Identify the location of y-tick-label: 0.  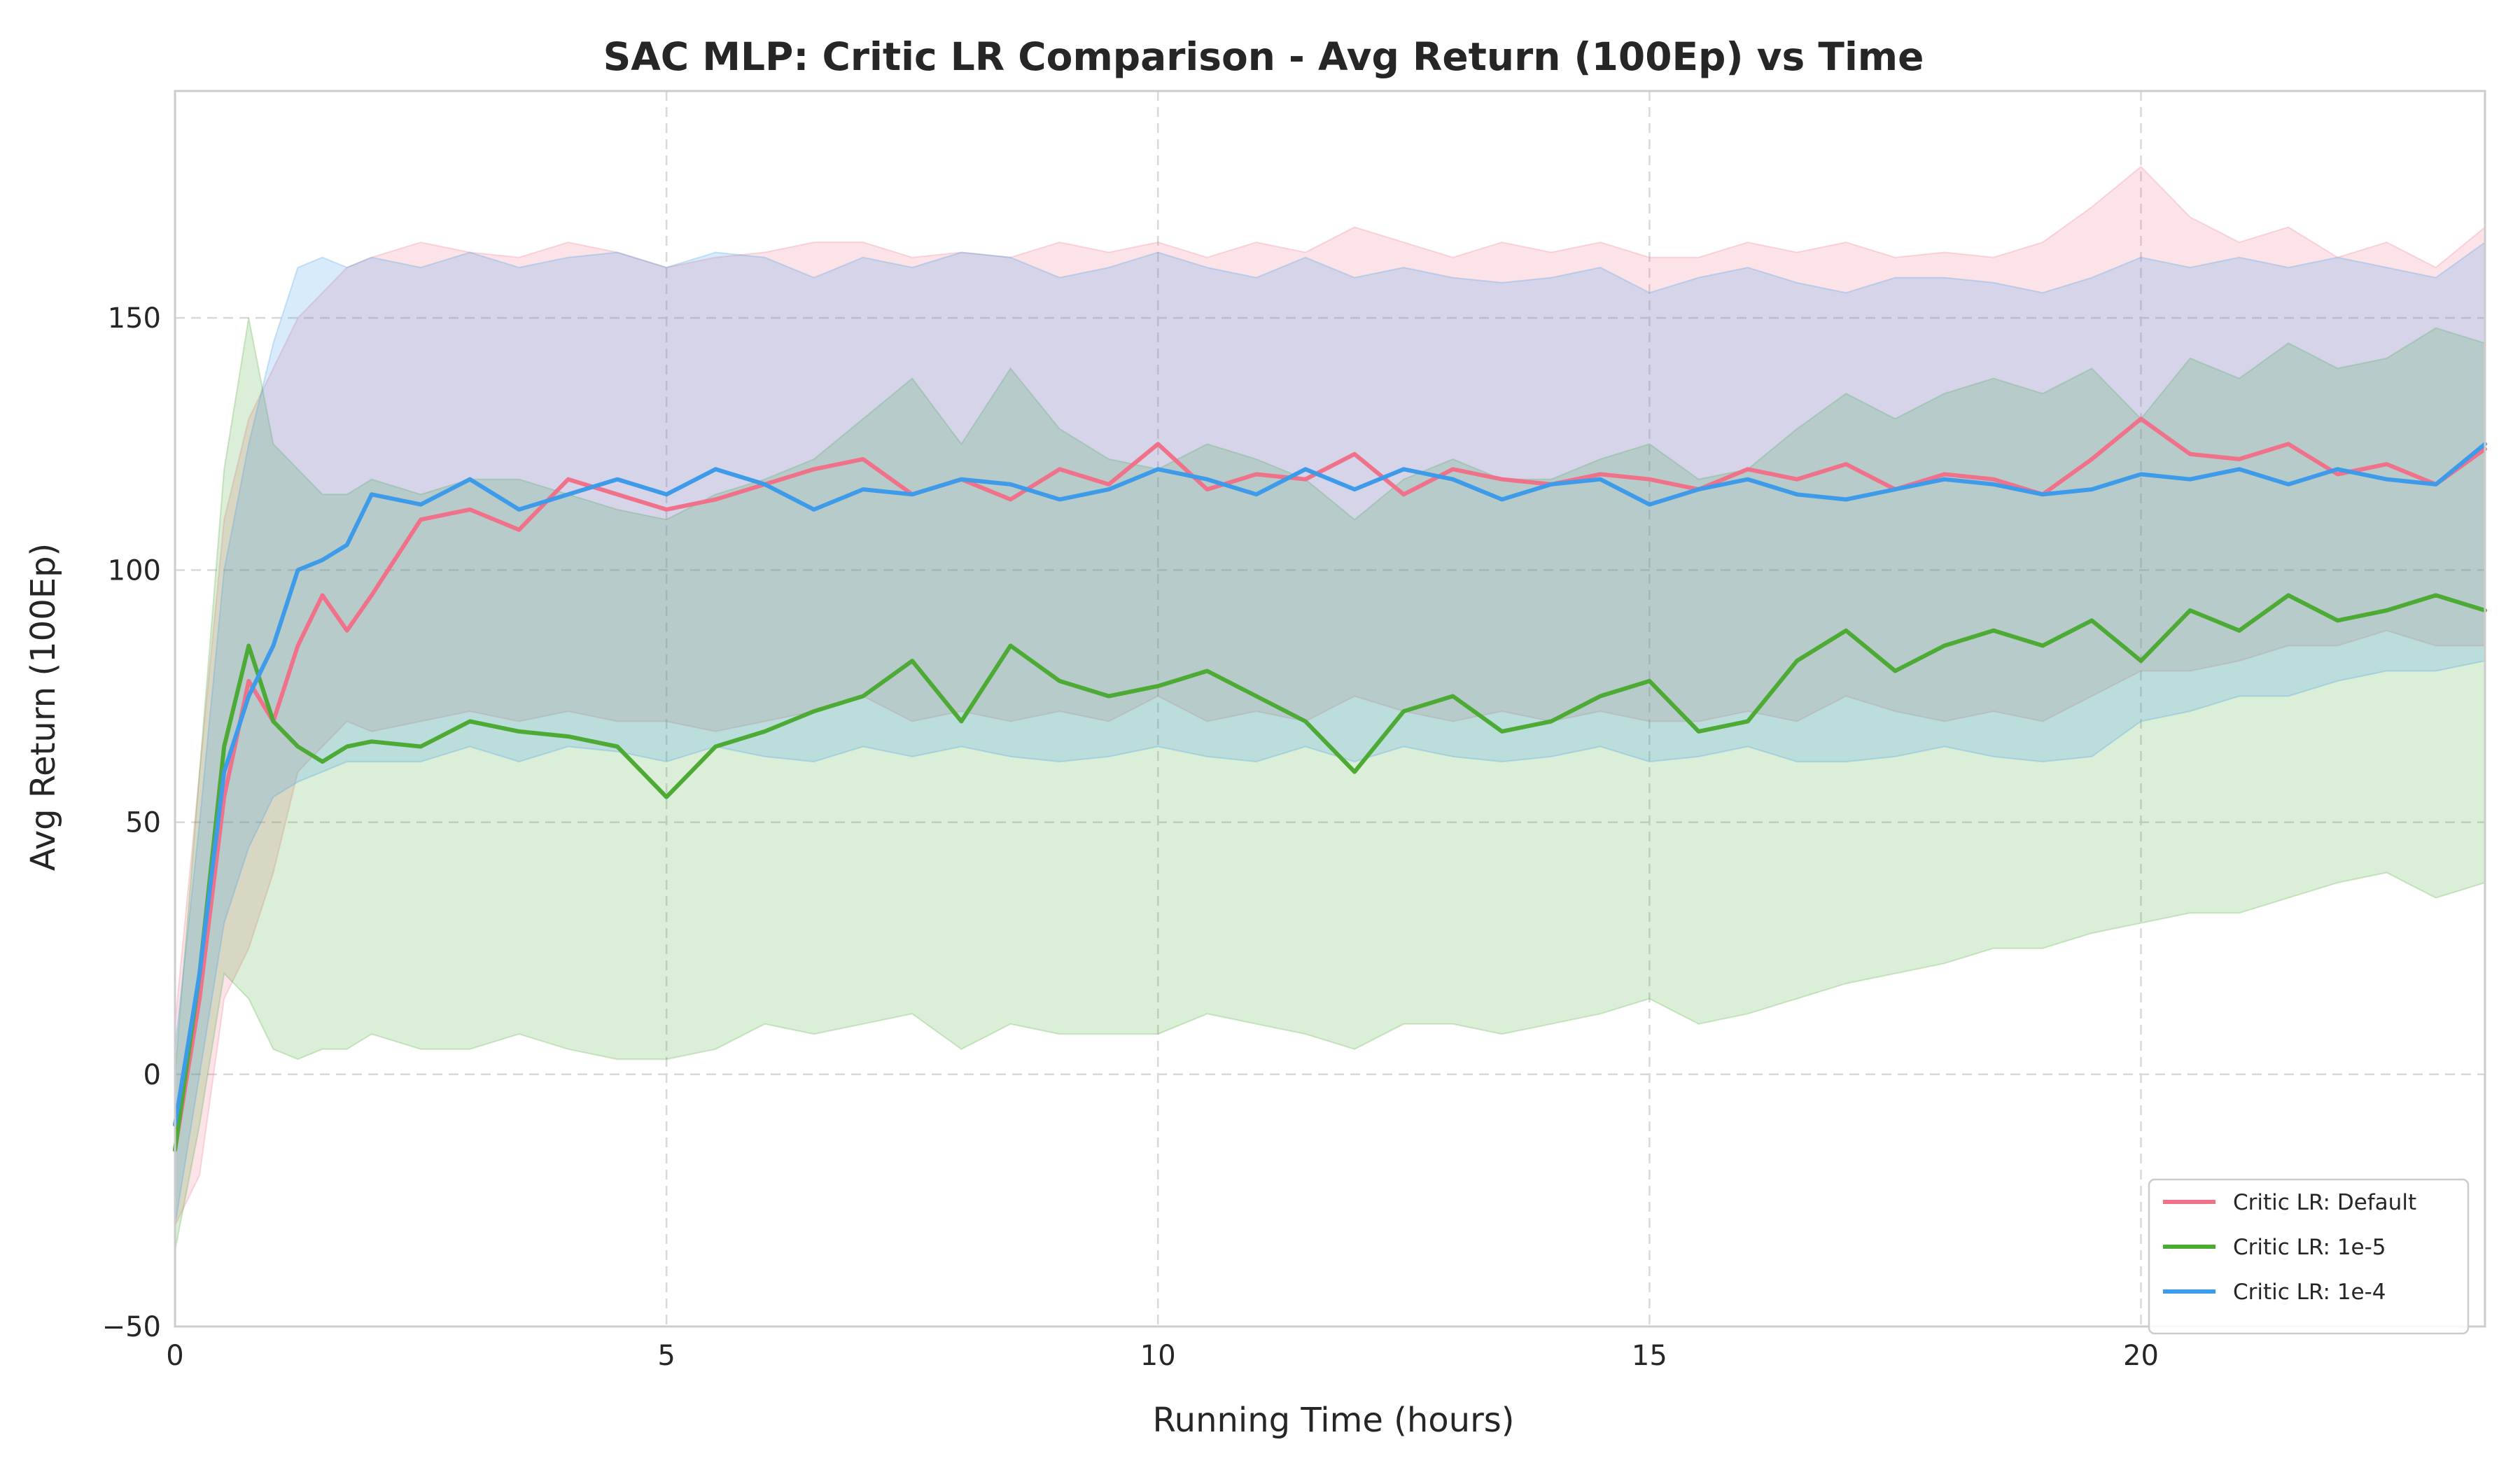
(152, 1075).